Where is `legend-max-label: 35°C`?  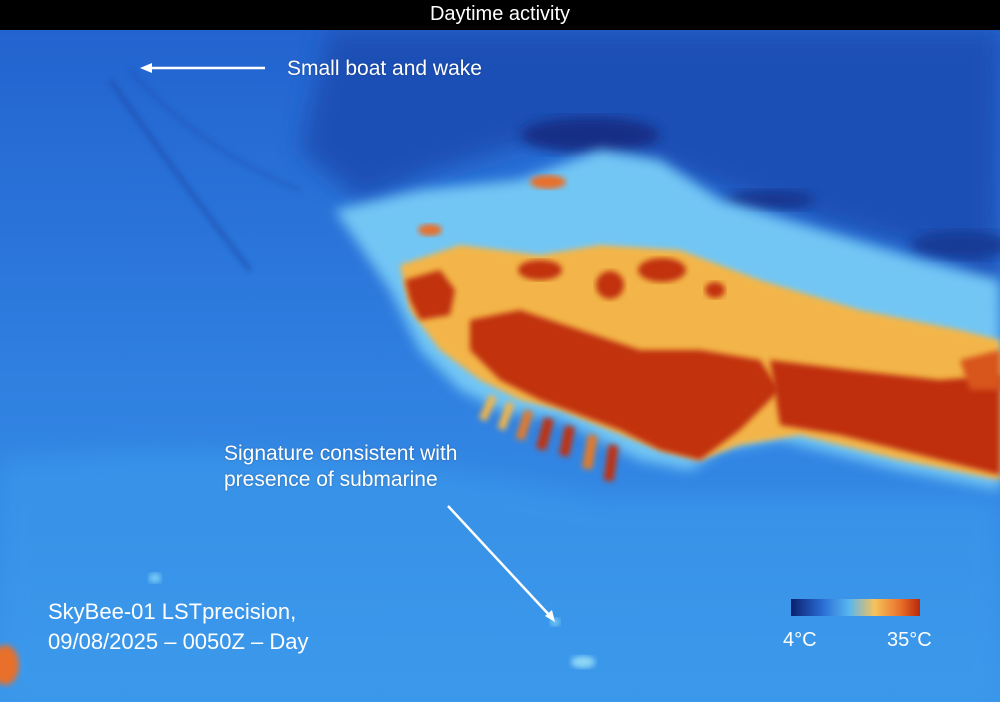
legend-max-label: 35°C is located at coordinates (909, 640).